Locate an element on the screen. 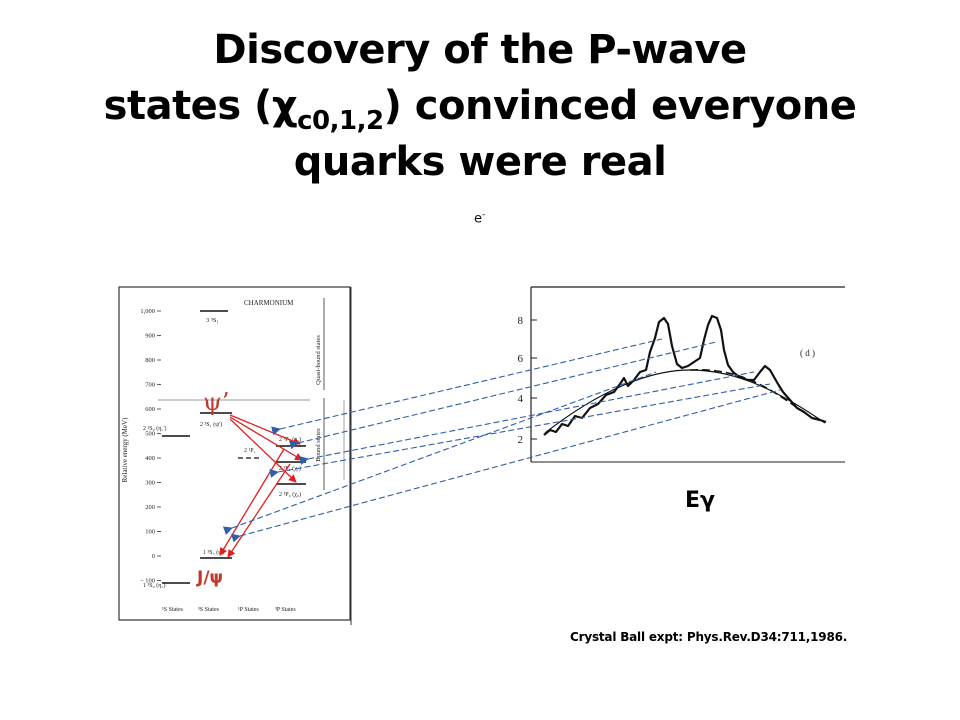 Image resolution: width=960 pixels, height=720 pixels. background-curve is located at coordinates (685, 401).